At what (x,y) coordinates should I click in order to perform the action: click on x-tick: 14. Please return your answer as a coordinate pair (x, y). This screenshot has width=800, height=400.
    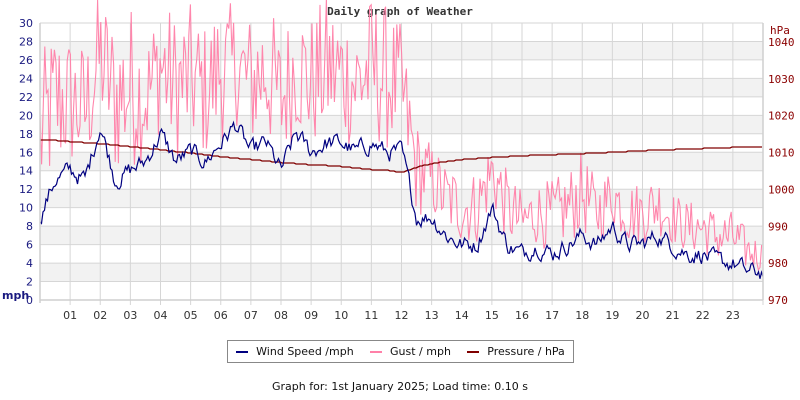
    Looking at the image, I should click on (462, 315).